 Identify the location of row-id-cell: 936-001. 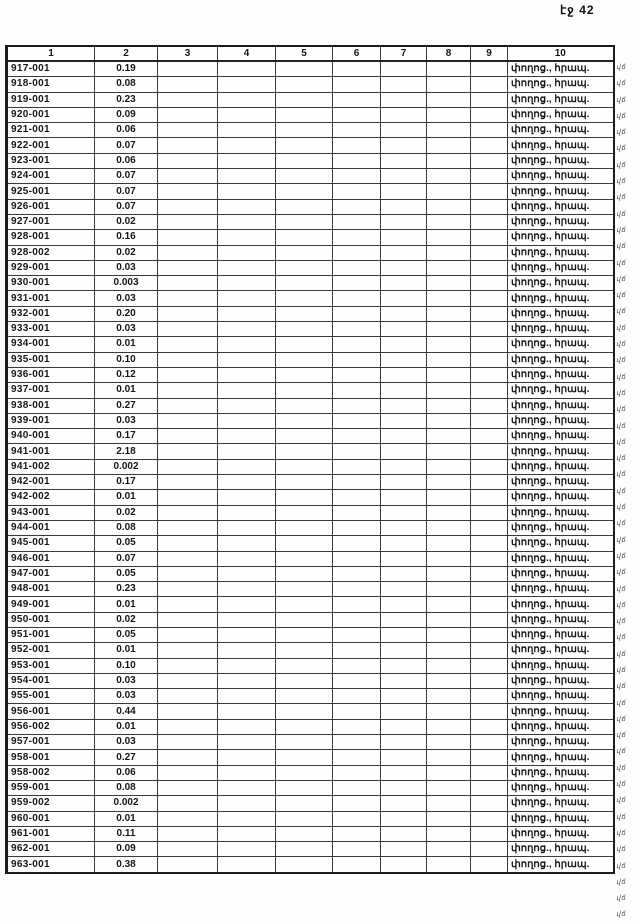
(50, 375).